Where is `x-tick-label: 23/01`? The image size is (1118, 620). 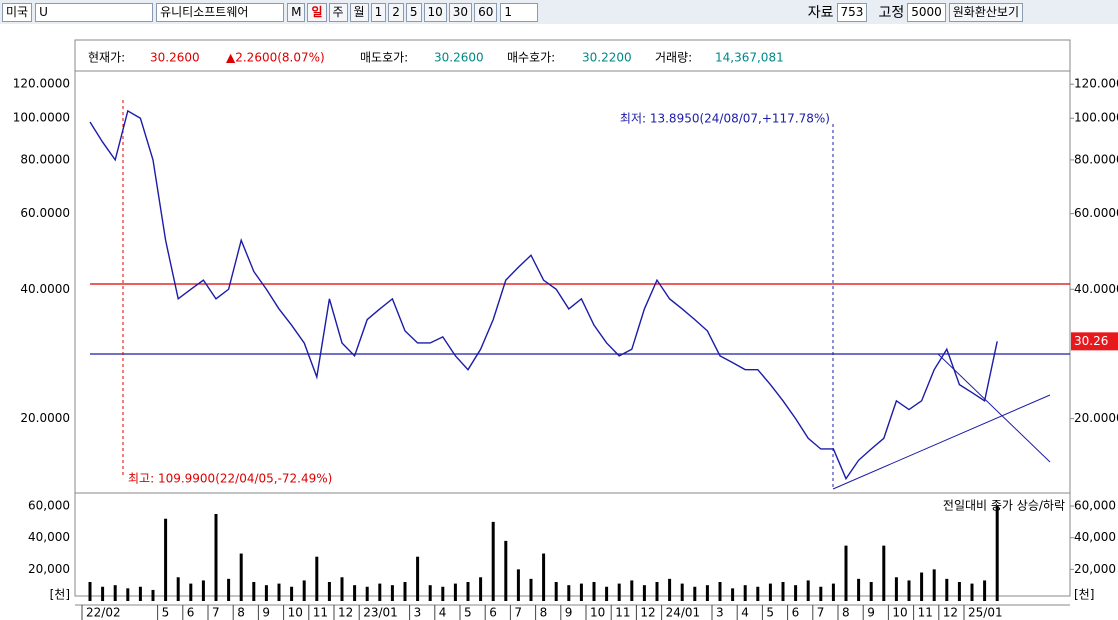 x-tick-label: 23/01 is located at coordinates (380, 613).